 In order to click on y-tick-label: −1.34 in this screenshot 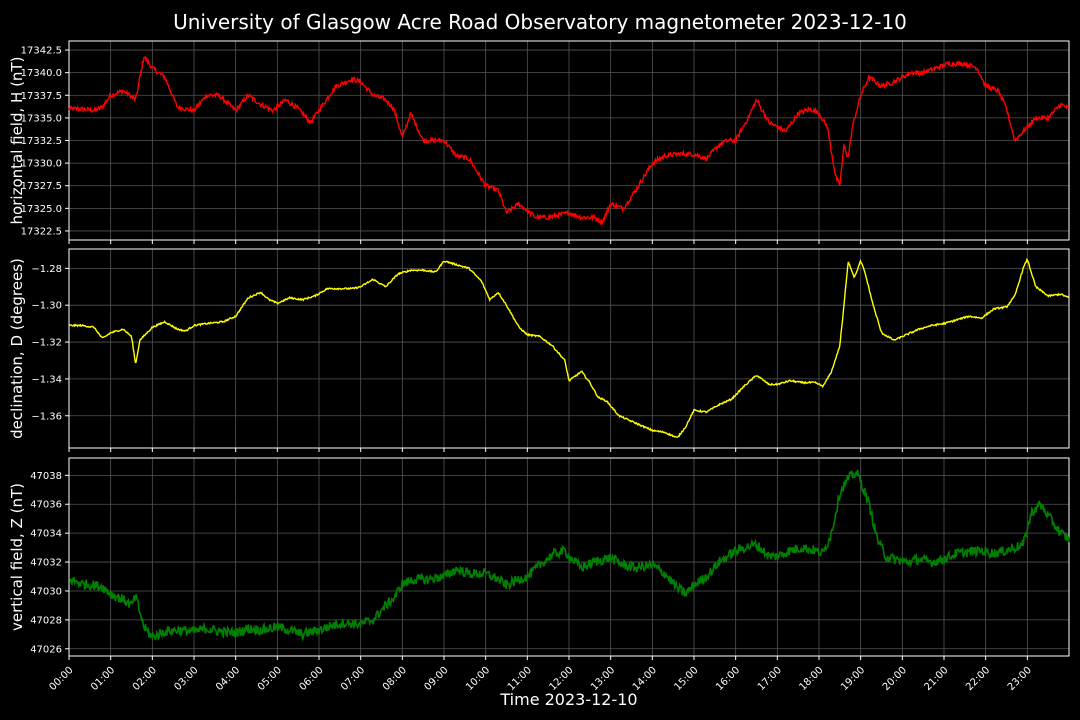, I will do `click(46, 379)`.